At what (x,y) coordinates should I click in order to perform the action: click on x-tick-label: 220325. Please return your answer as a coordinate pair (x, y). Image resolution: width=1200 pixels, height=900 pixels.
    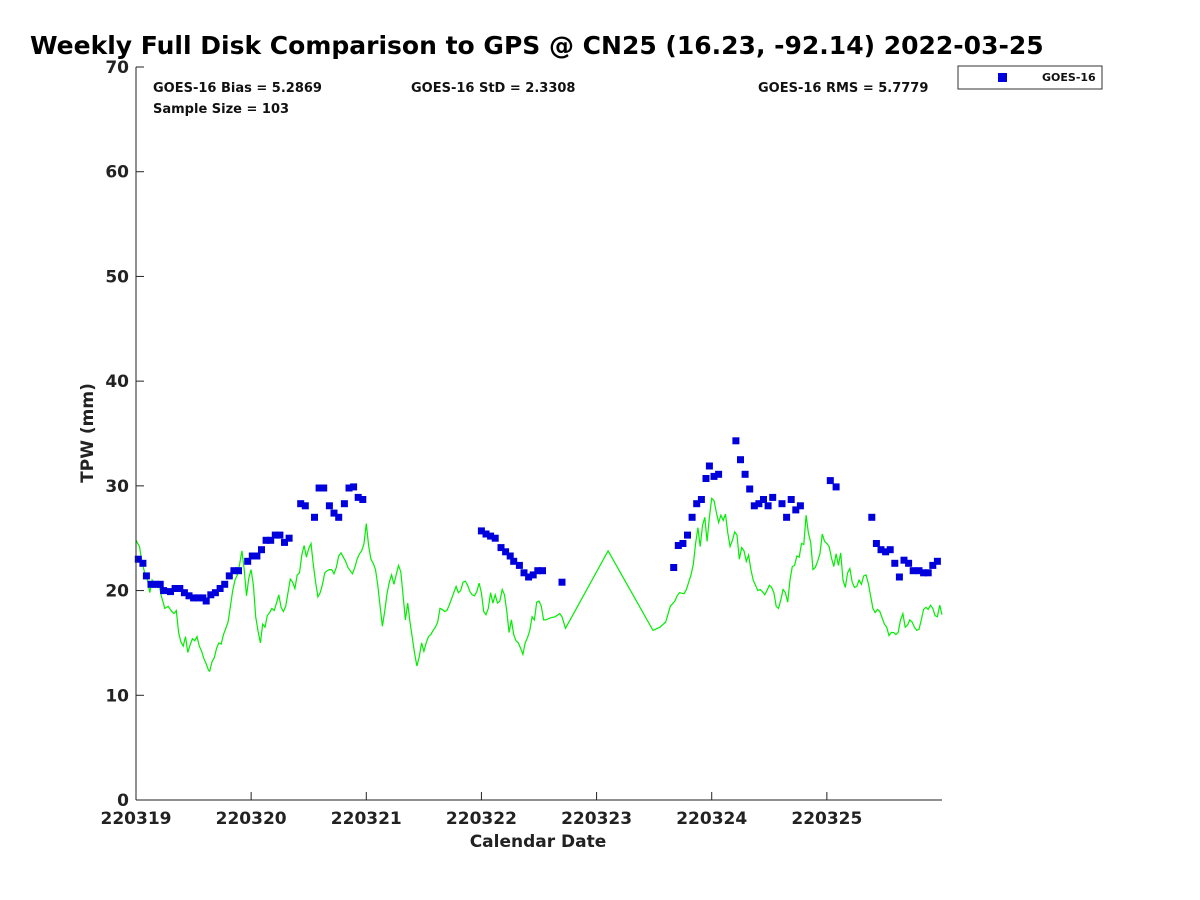
    Looking at the image, I should click on (826, 819).